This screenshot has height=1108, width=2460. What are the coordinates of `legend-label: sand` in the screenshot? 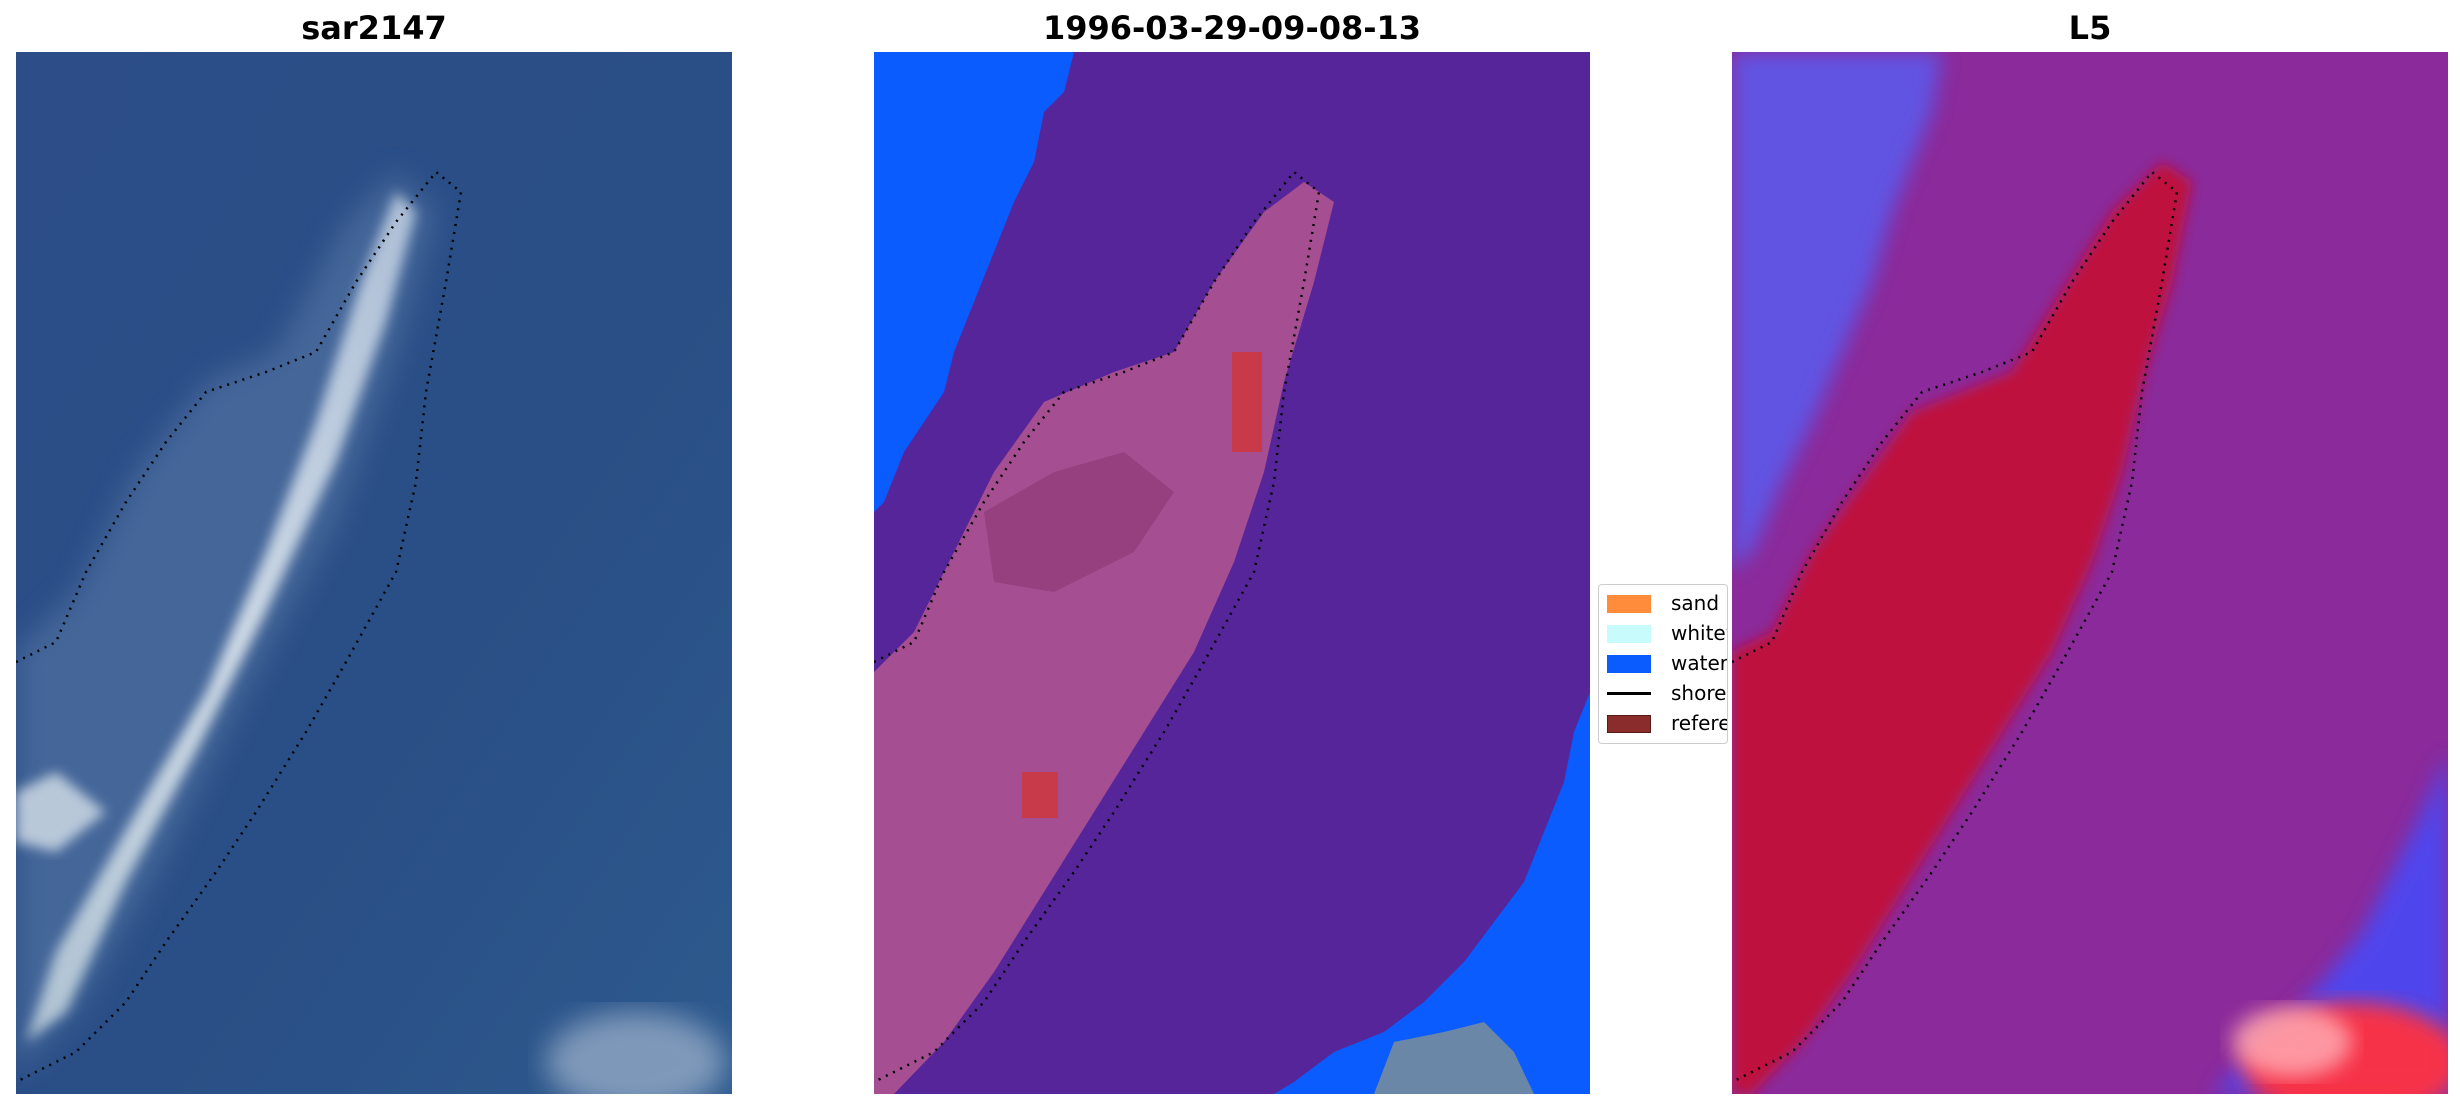 It's located at (1695, 603).